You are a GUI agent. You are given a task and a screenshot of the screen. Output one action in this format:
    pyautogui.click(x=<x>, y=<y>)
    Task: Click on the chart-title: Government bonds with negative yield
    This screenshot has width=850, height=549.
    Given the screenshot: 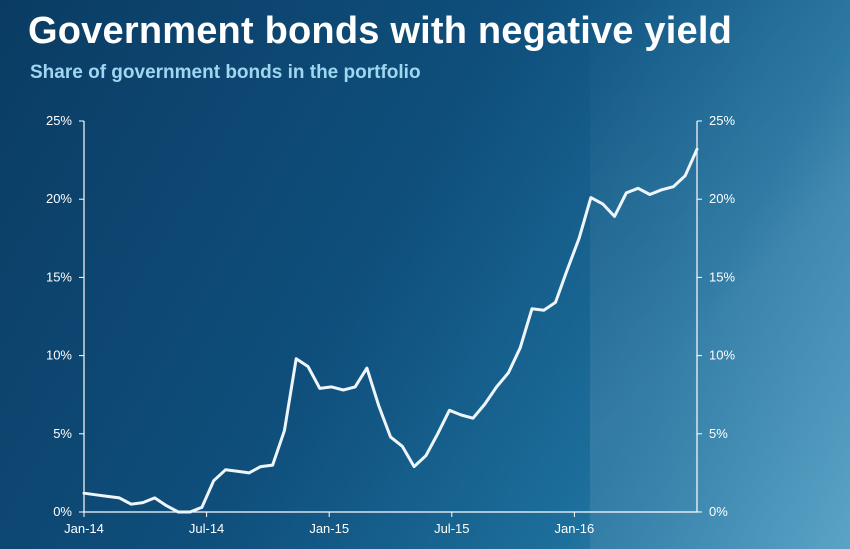 What is the action you would take?
    pyautogui.click(x=380, y=31)
    